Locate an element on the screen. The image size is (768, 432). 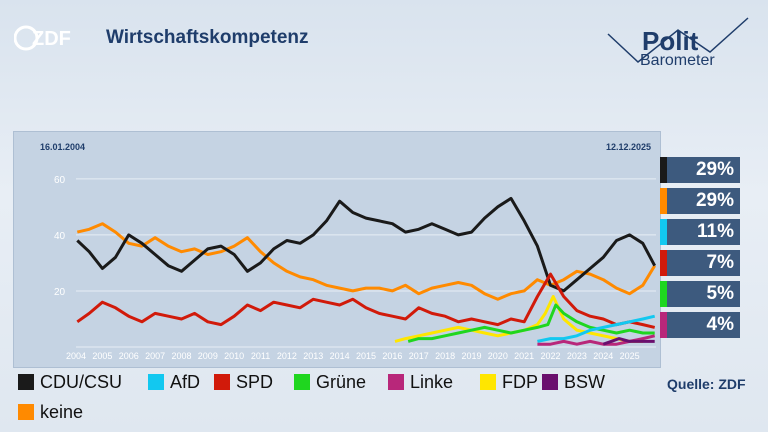
brand-line2: Barometer is located at coordinates (677, 60).